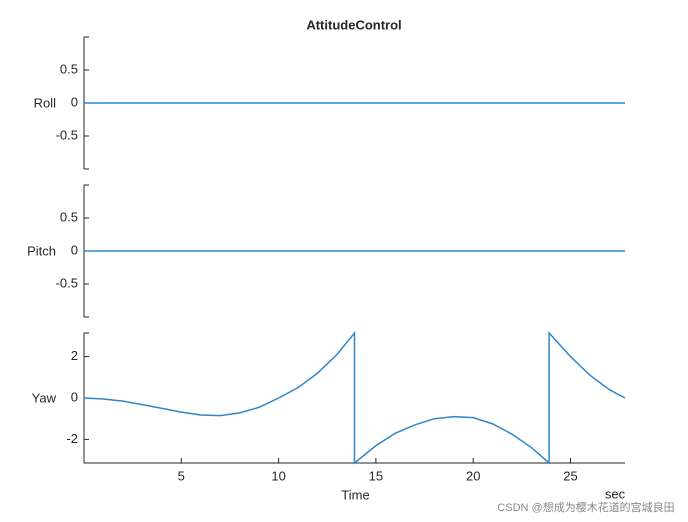  What do you see at coordinates (353, 24) in the screenshot?
I see `chart-title: AttitudeControl` at bounding box center [353, 24].